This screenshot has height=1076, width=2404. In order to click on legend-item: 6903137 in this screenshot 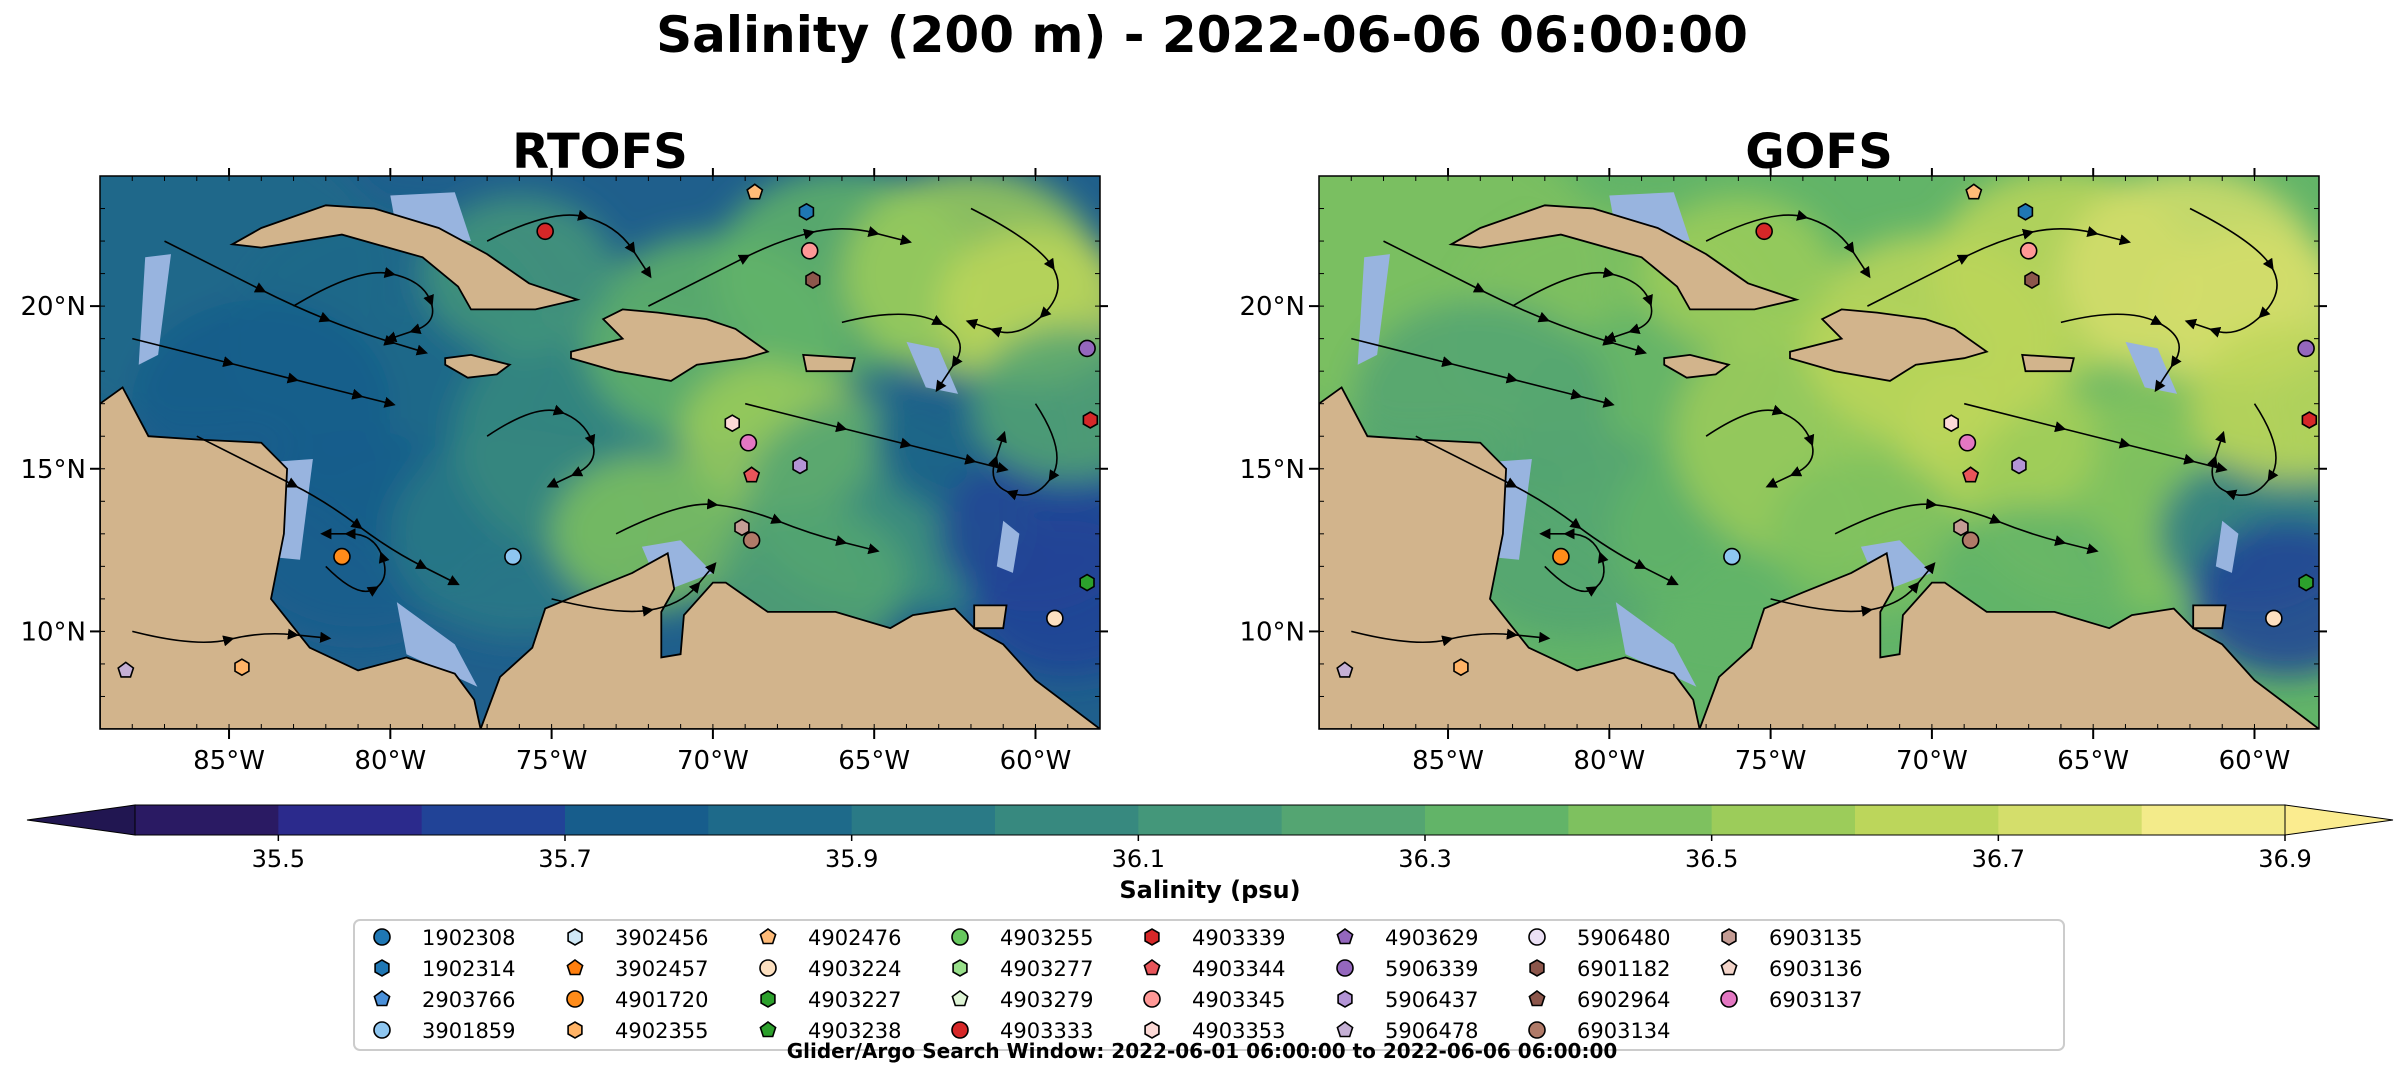, I will do `click(1791, 1000)`.